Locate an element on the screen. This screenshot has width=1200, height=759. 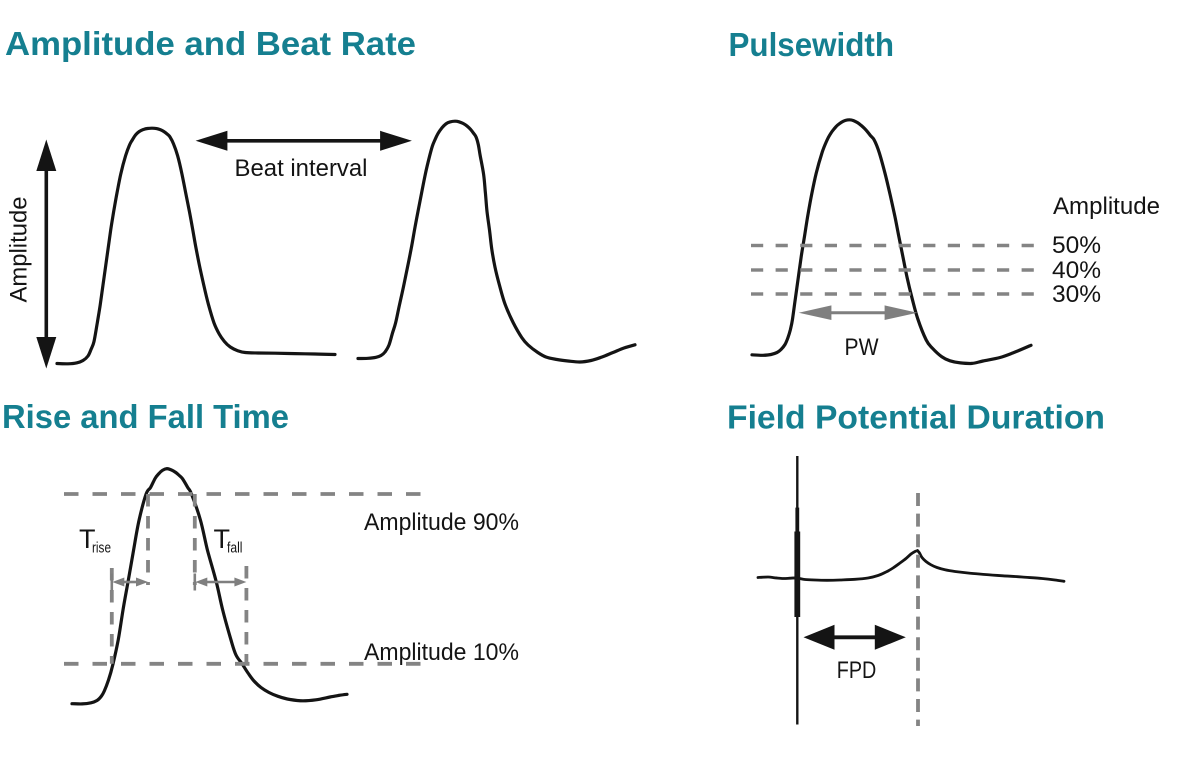
svg-text: Beat interval is located at coordinates (301, 168).